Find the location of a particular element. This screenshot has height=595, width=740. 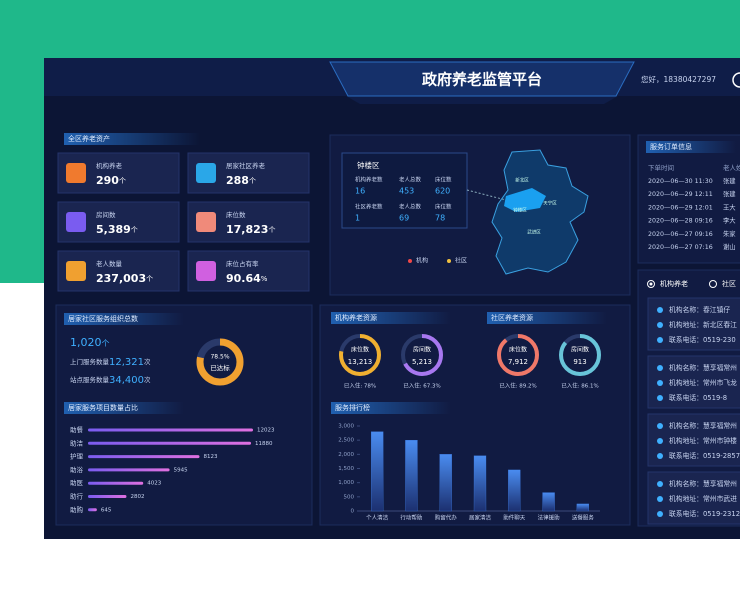

map-label: 机构养老数 is located at coordinates (369, 180).